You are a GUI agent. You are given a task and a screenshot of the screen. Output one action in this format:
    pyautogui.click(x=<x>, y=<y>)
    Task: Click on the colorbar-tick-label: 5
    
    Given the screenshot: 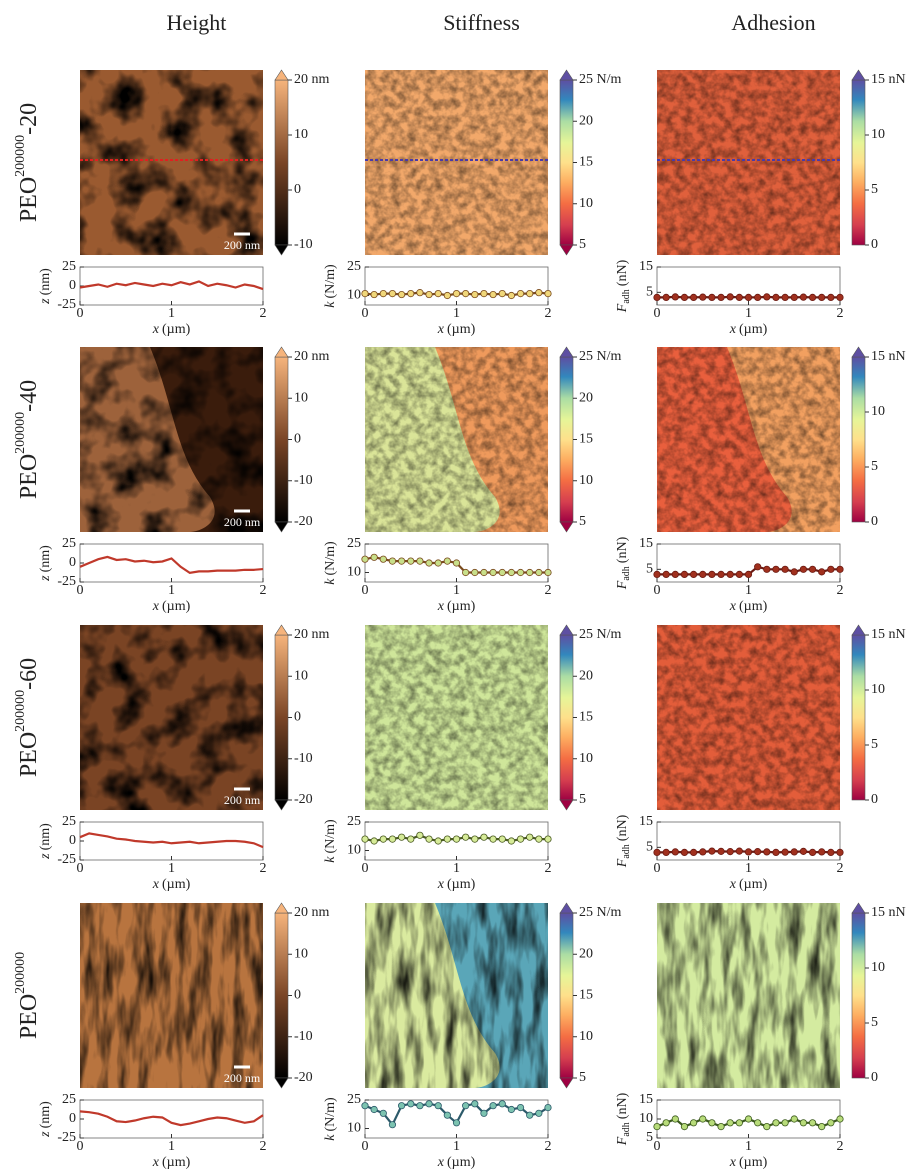 What is the action you would take?
    pyautogui.click(x=582, y=521)
    